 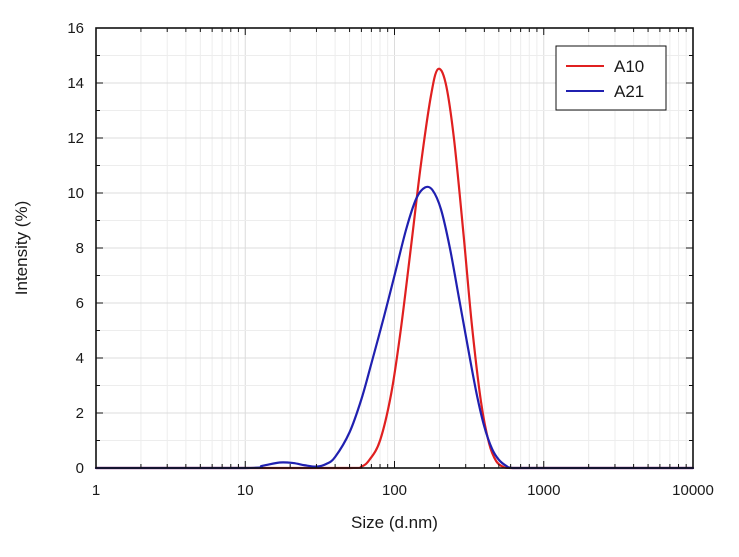 I want to click on y-tick-label: 10, so click(x=75, y=193).